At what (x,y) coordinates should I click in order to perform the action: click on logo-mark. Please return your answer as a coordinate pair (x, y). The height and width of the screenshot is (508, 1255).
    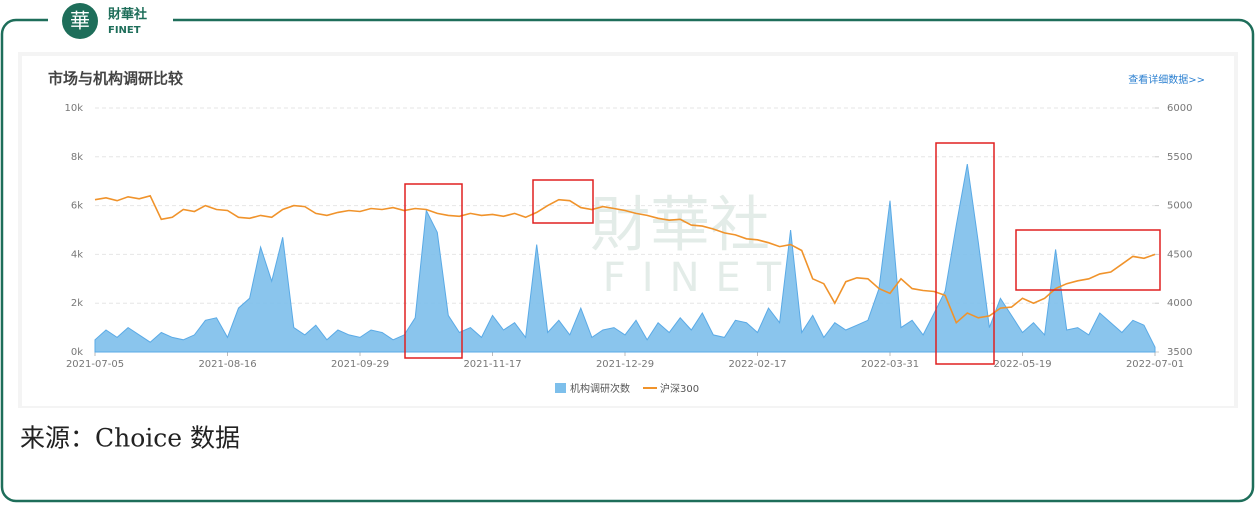
    Looking at the image, I should click on (80, 21).